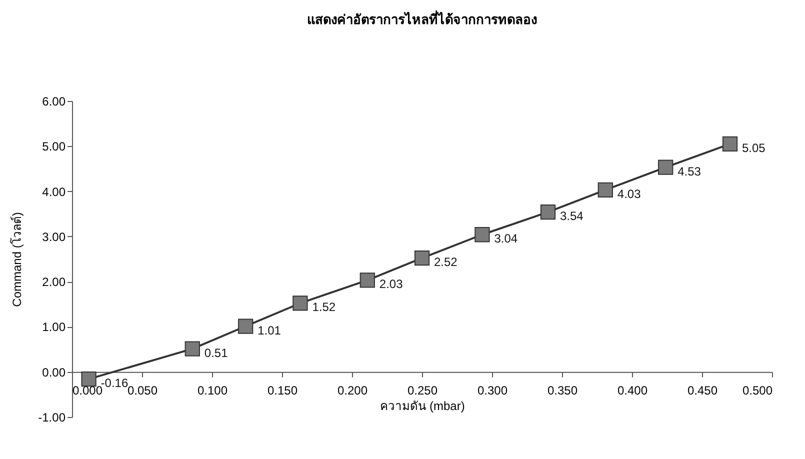  What do you see at coordinates (422, 406) in the screenshot?
I see `x-axis-title: ความดัน (mbar)` at bounding box center [422, 406].